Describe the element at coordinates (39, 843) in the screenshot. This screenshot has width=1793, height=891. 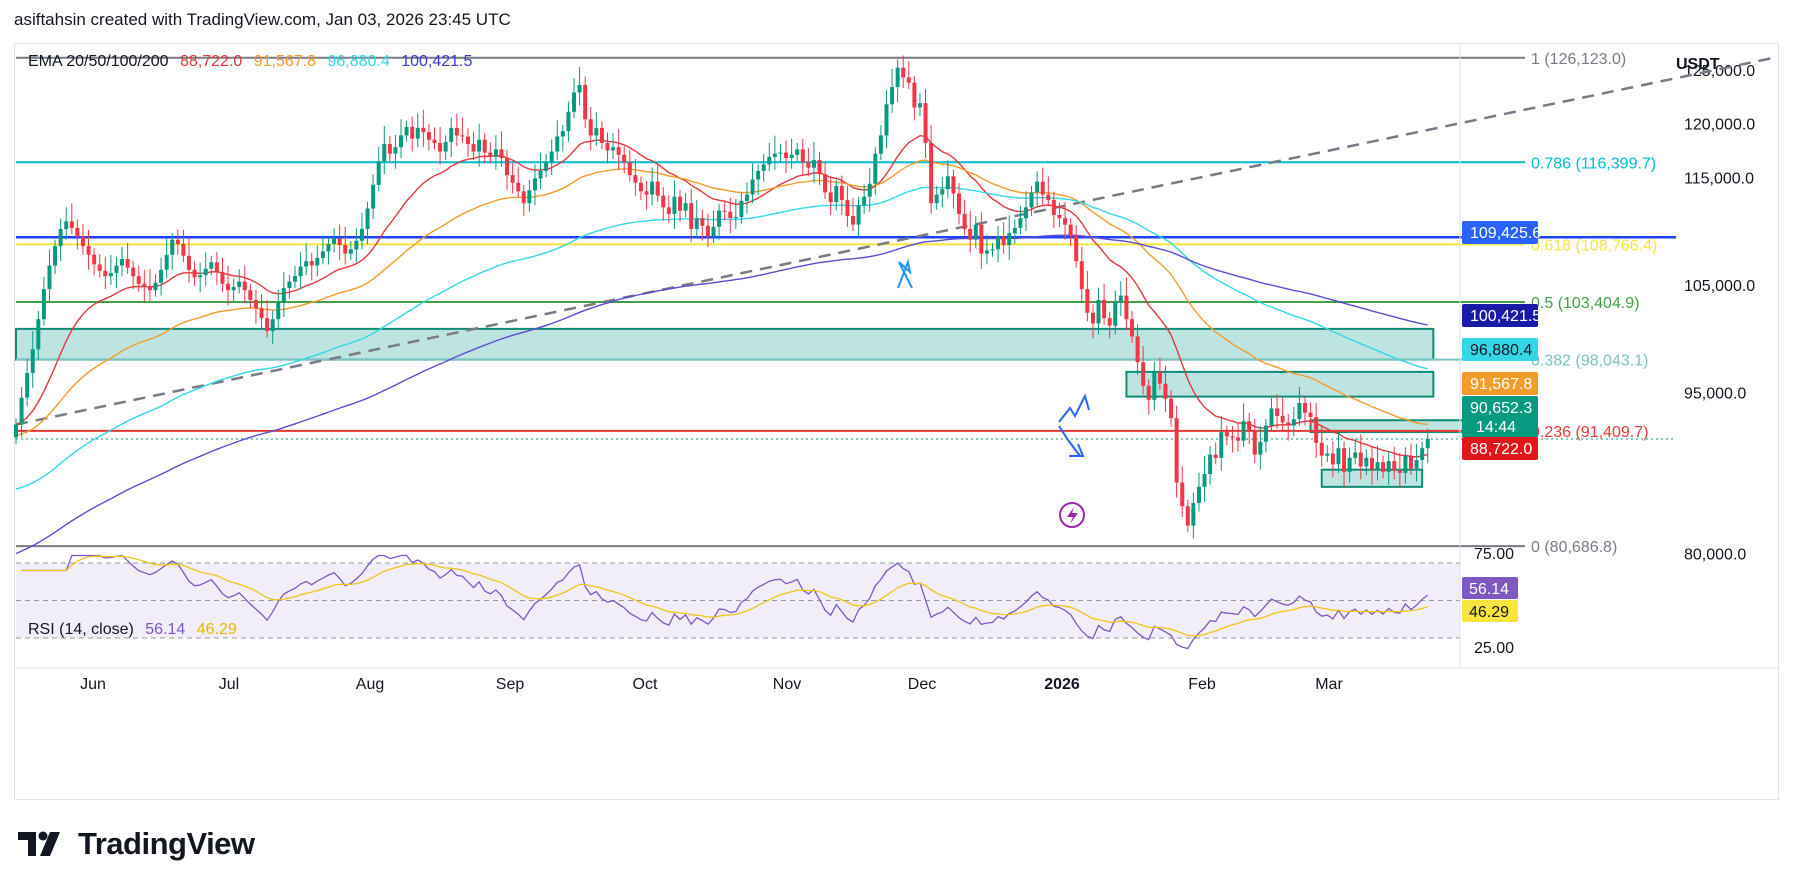
I see `tradingview-logo-icon` at that location.